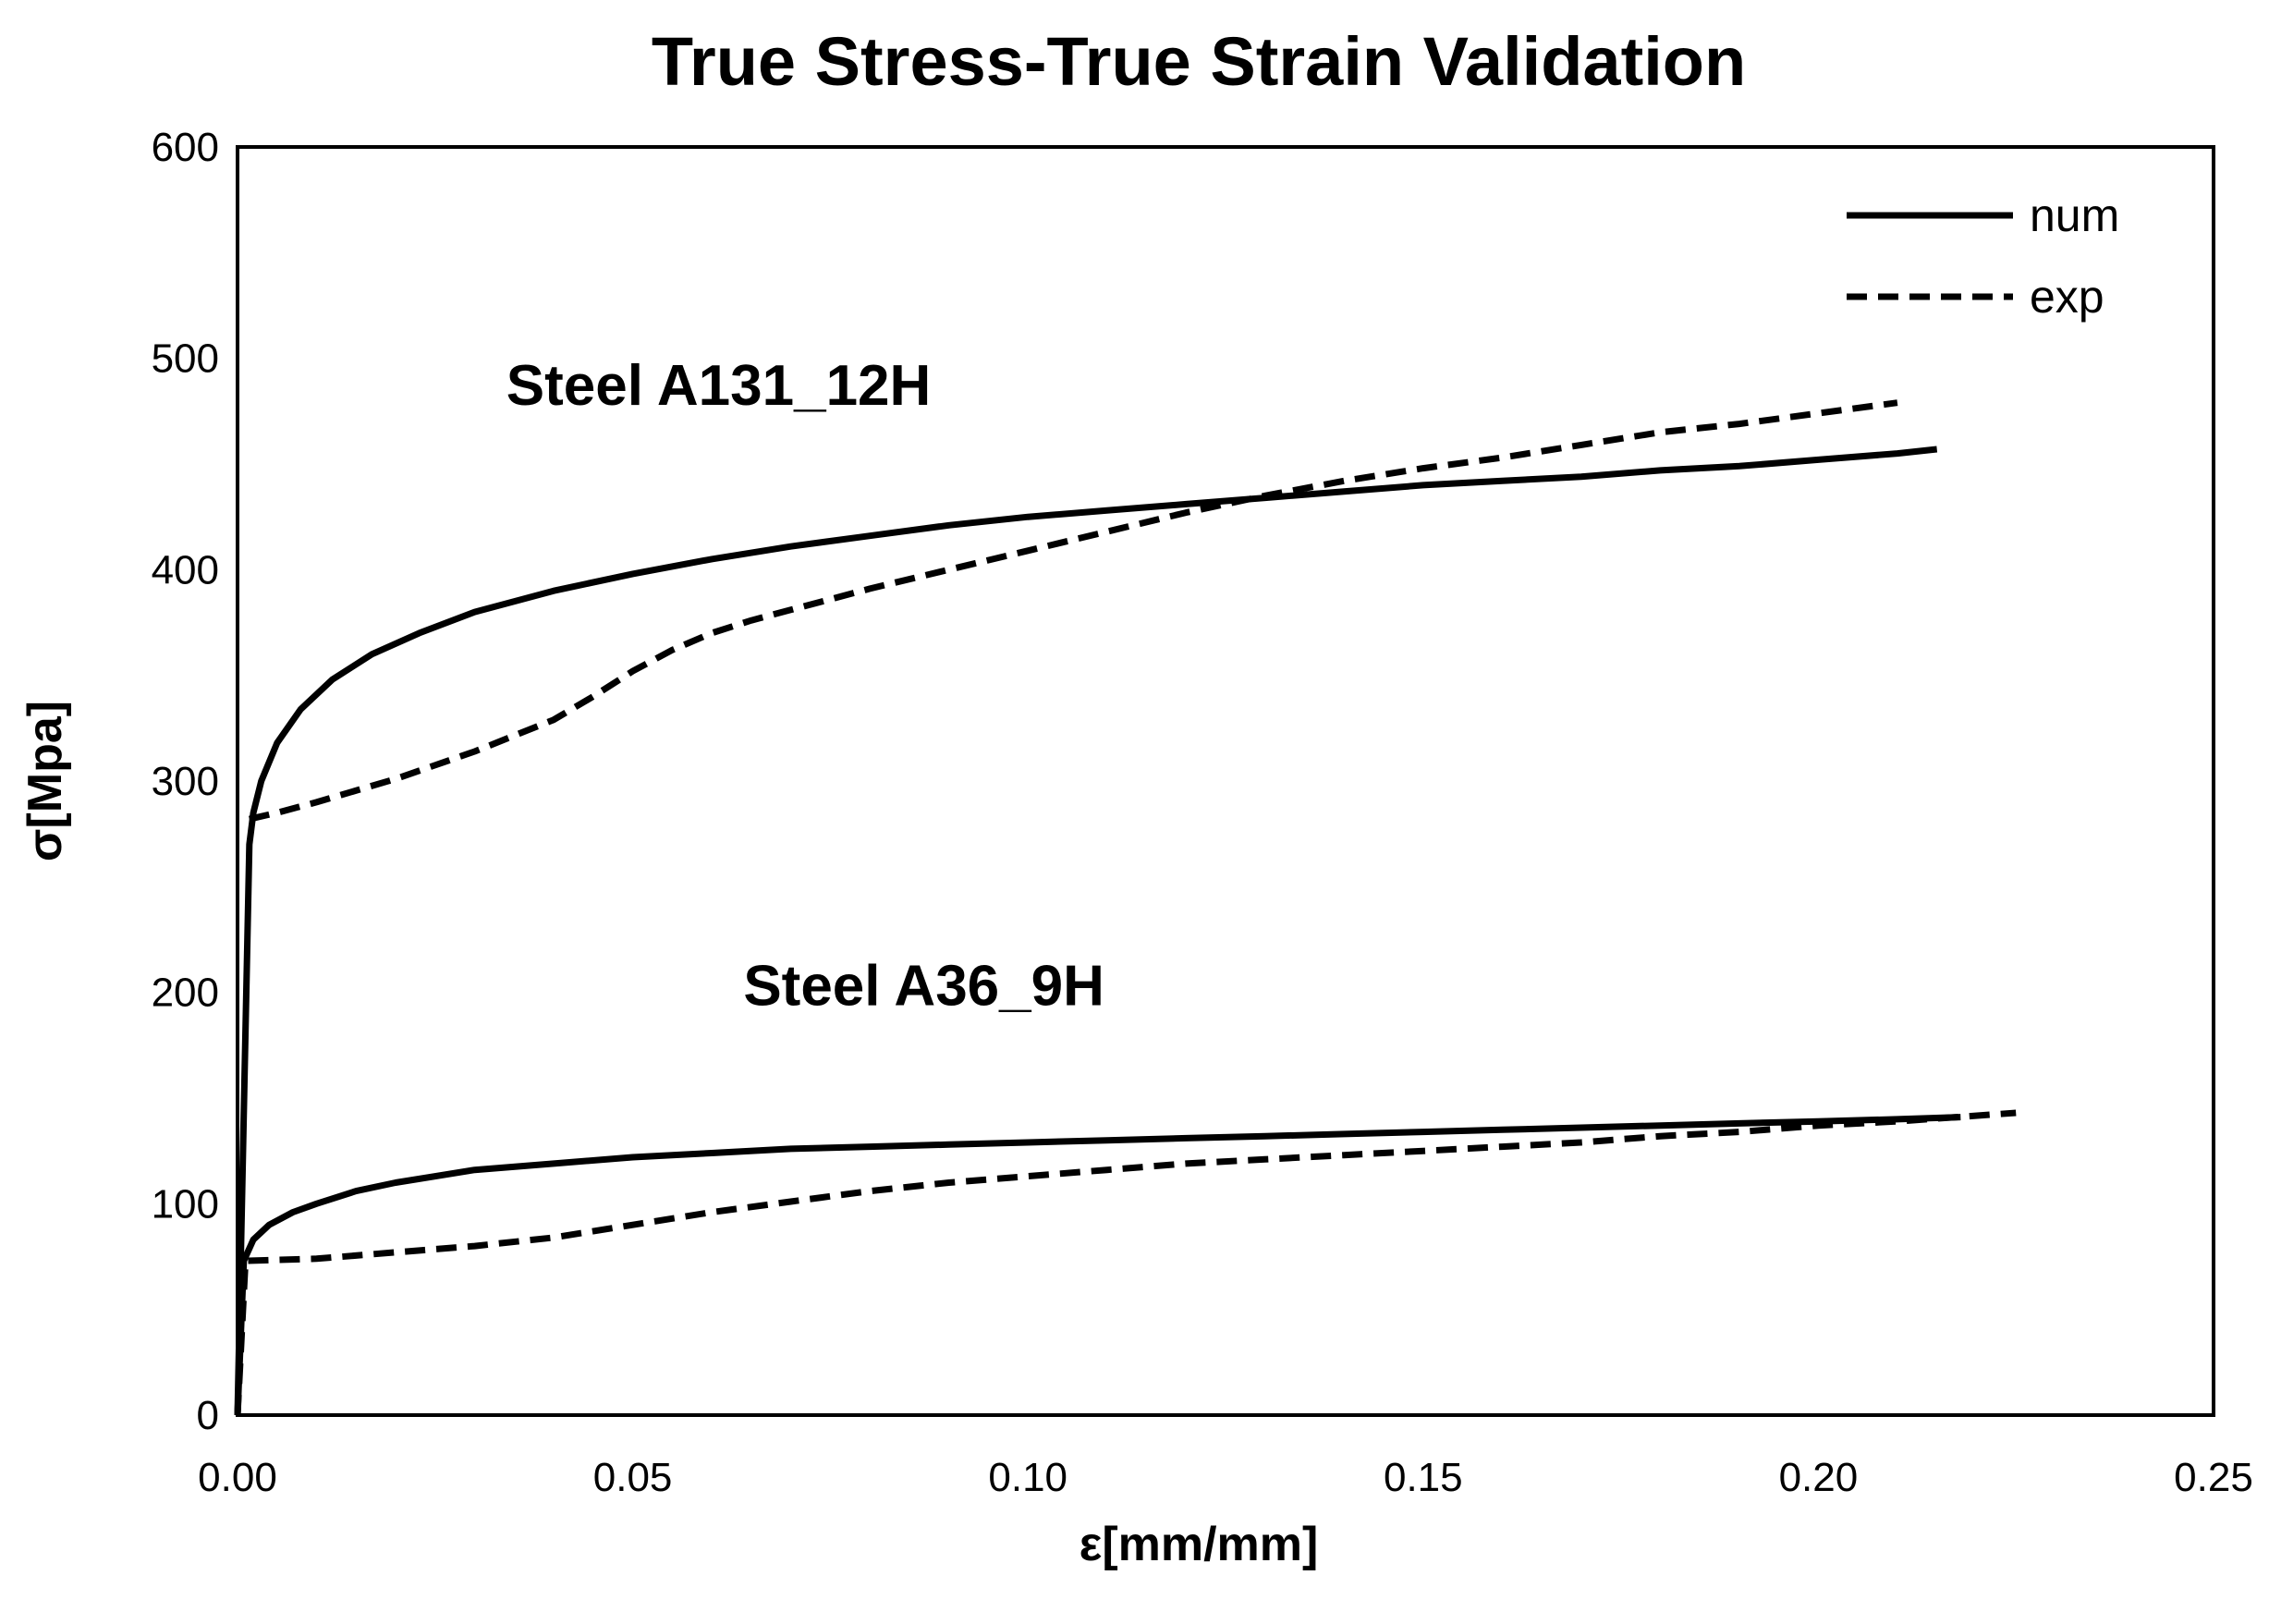 Image resolution: width=2269 pixels, height=1624 pixels. What do you see at coordinates (237, 1477) in the screenshot?
I see `x-tick-label: 0.00` at bounding box center [237, 1477].